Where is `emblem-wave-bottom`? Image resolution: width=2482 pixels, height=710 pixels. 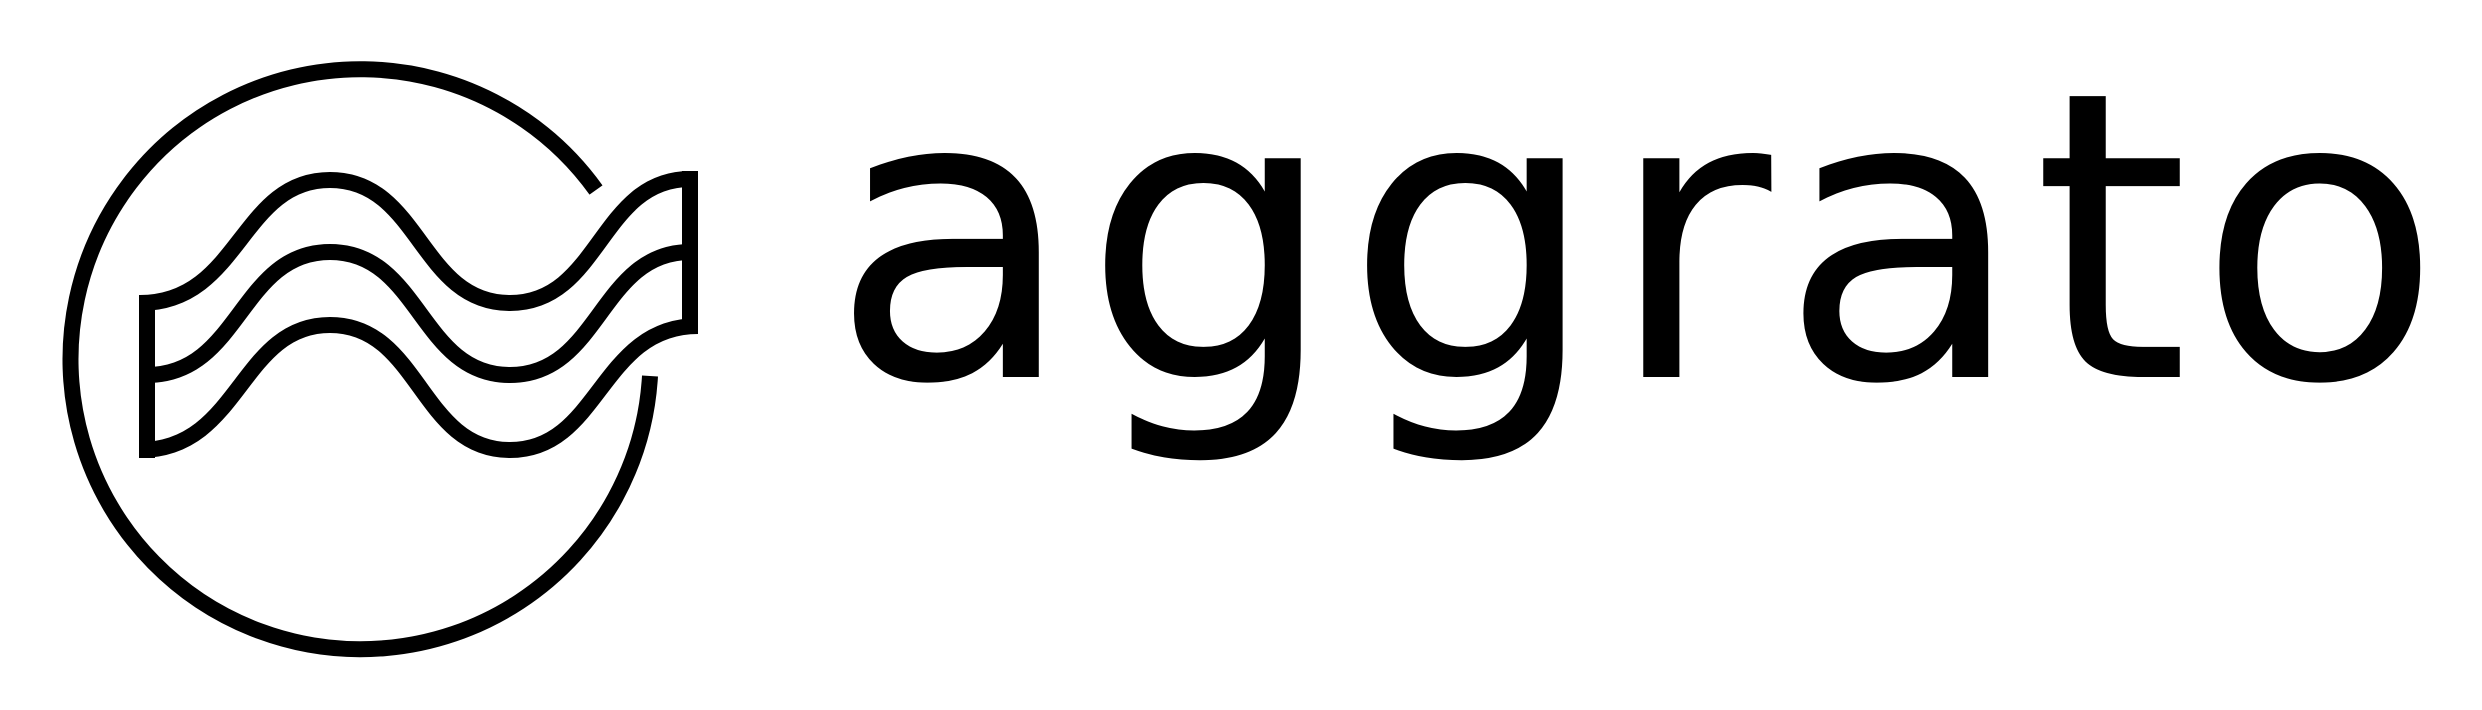
emblem-wave-bottom is located at coordinates (419, 387).